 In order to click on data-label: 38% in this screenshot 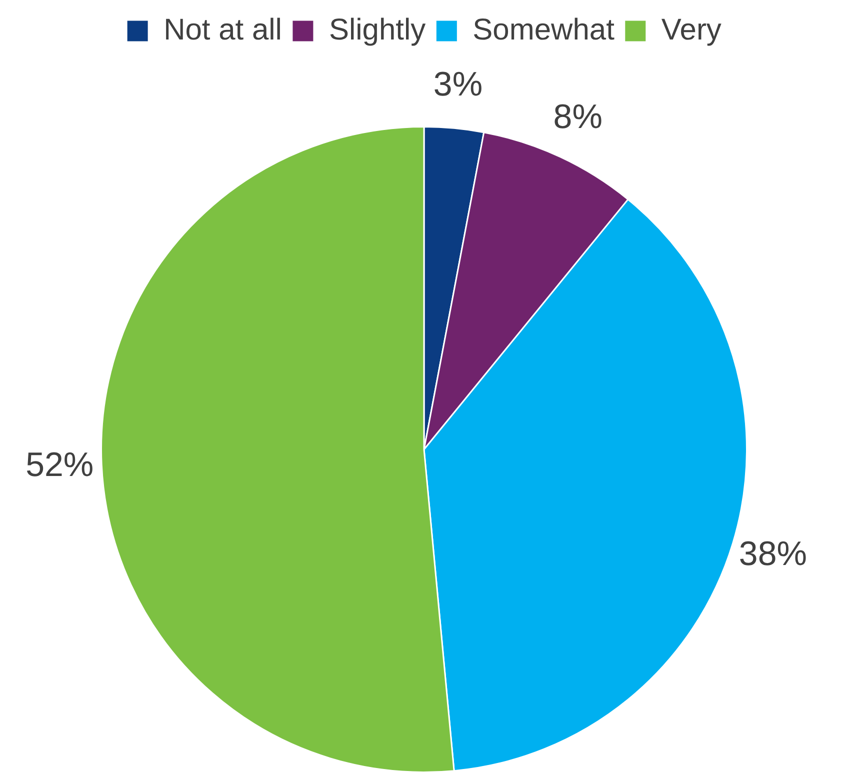, I will do `click(772, 554)`.